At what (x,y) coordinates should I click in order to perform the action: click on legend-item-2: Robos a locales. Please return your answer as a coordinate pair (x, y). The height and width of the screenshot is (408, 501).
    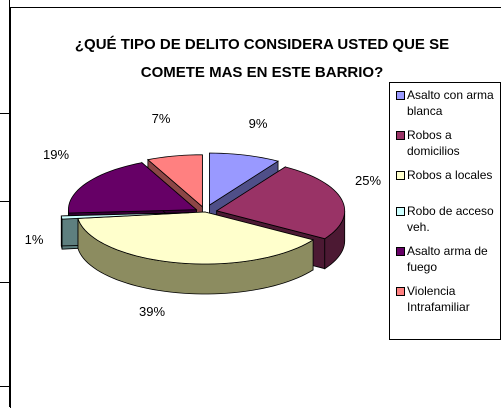
    Looking at the image, I should click on (447, 175).